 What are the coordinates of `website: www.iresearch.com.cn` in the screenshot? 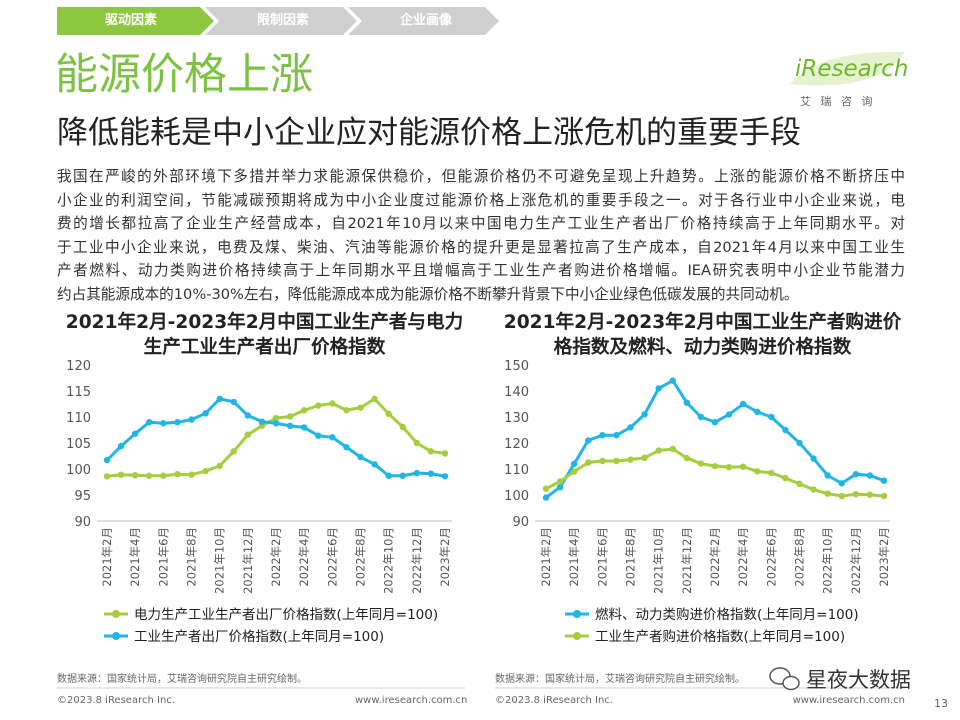 It's located at (848, 700).